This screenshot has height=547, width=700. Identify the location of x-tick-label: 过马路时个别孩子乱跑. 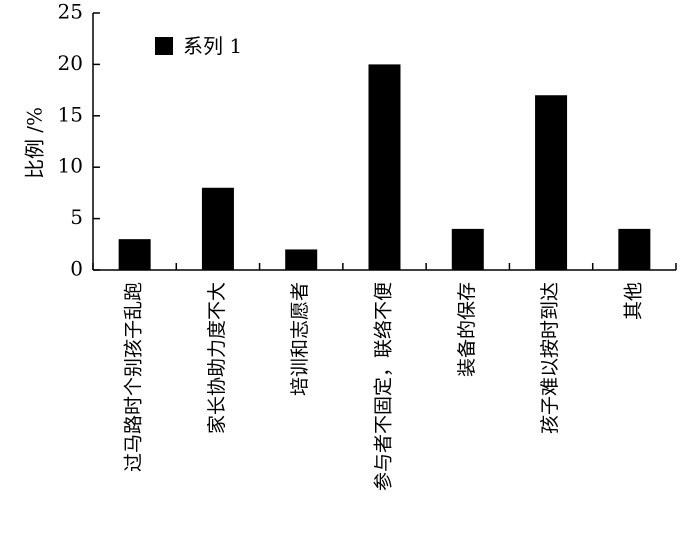
(134, 377).